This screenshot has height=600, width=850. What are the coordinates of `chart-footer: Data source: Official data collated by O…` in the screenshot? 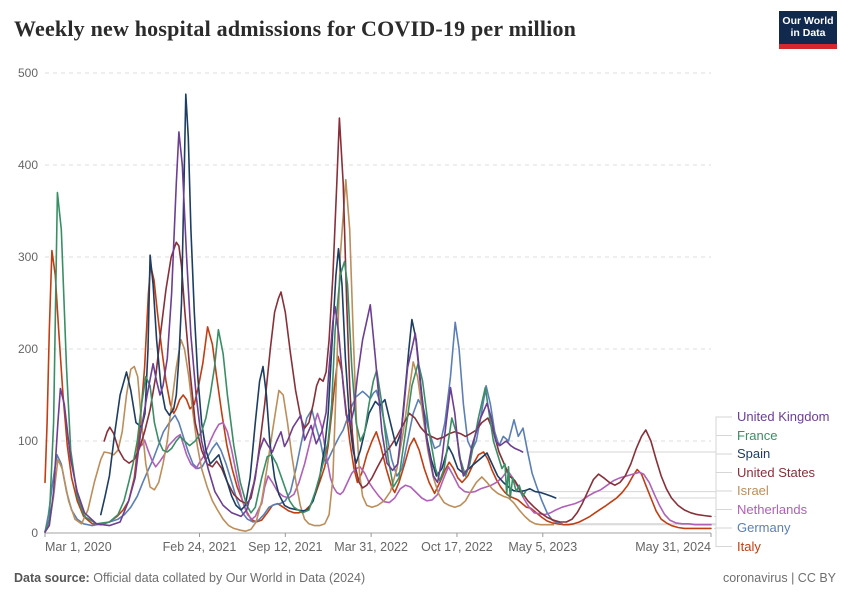 It's located at (425, 578).